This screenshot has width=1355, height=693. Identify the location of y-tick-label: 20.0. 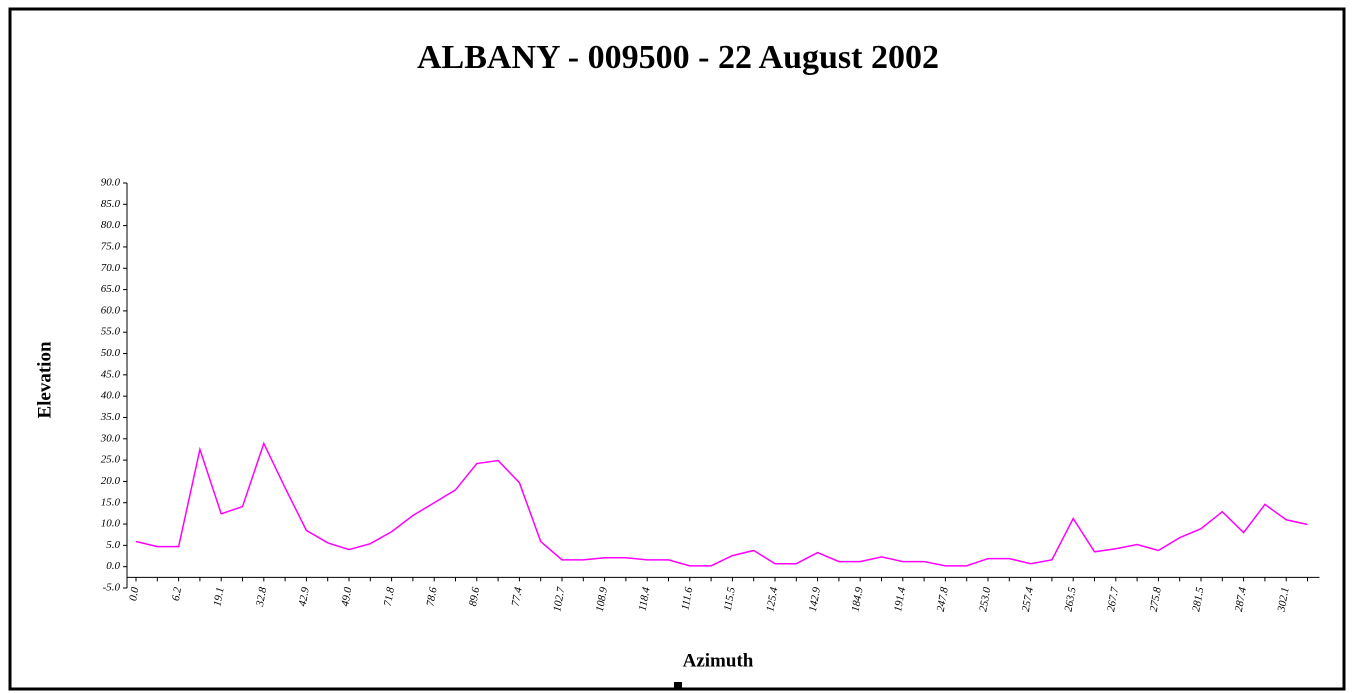
(111, 481).